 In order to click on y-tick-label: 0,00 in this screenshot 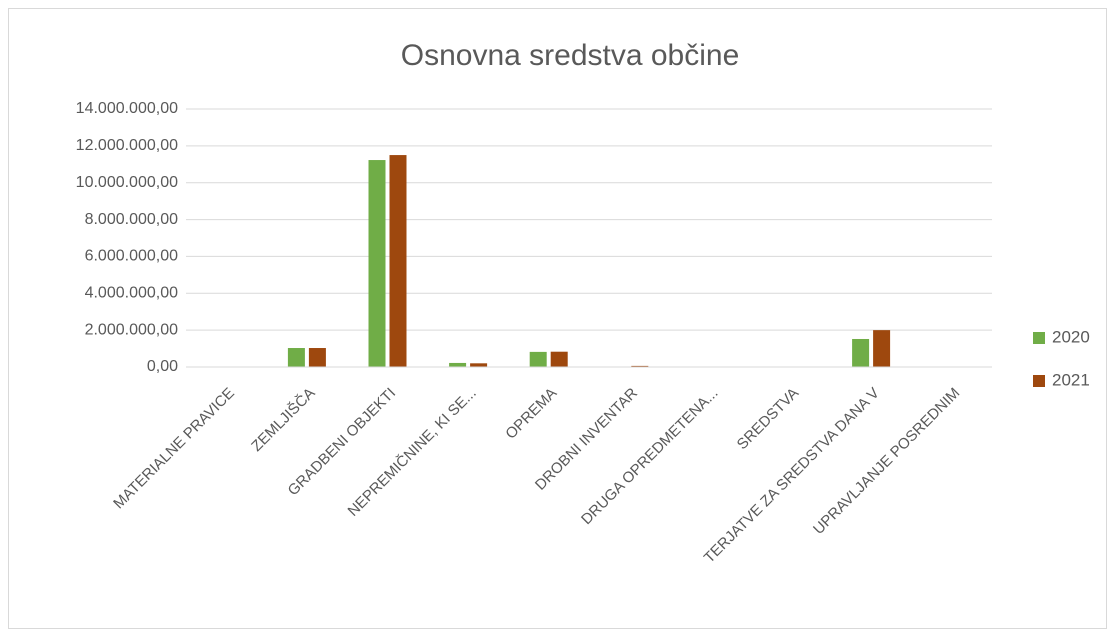, I will do `click(162, 366)`.